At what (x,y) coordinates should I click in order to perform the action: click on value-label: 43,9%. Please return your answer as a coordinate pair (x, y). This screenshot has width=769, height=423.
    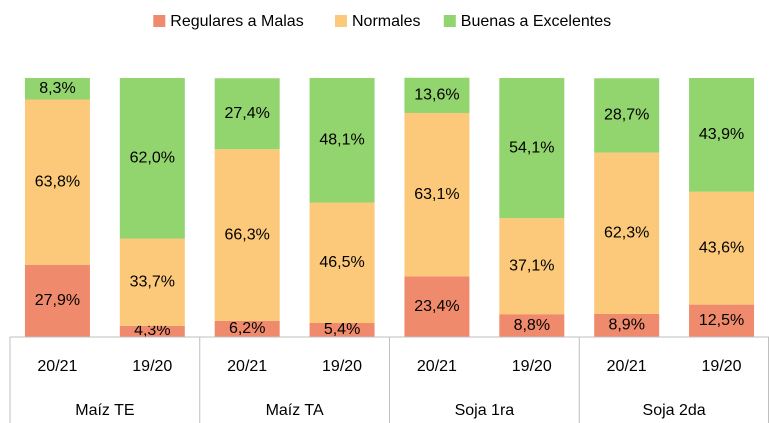
    Looking at the image, I should click on (721, 134).